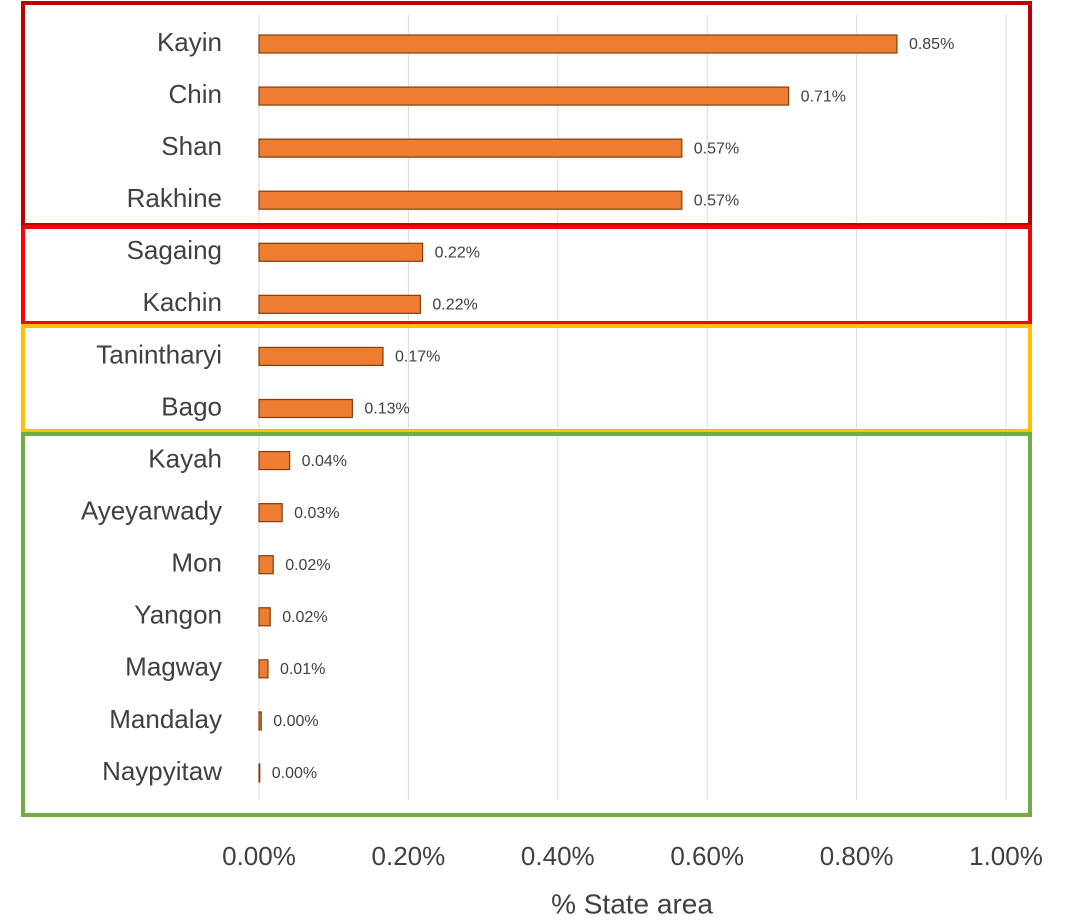 This screenshot has height=922, width=1084. I want to click on y-tick-label: Shan, so click(191, 146).